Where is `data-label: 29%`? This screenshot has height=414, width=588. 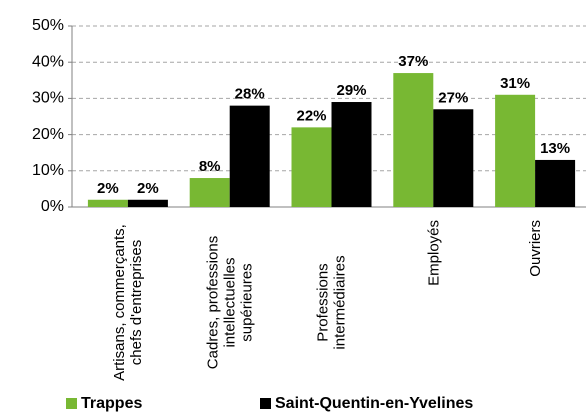 data-label: 29% is located at coordinates (351, 90).